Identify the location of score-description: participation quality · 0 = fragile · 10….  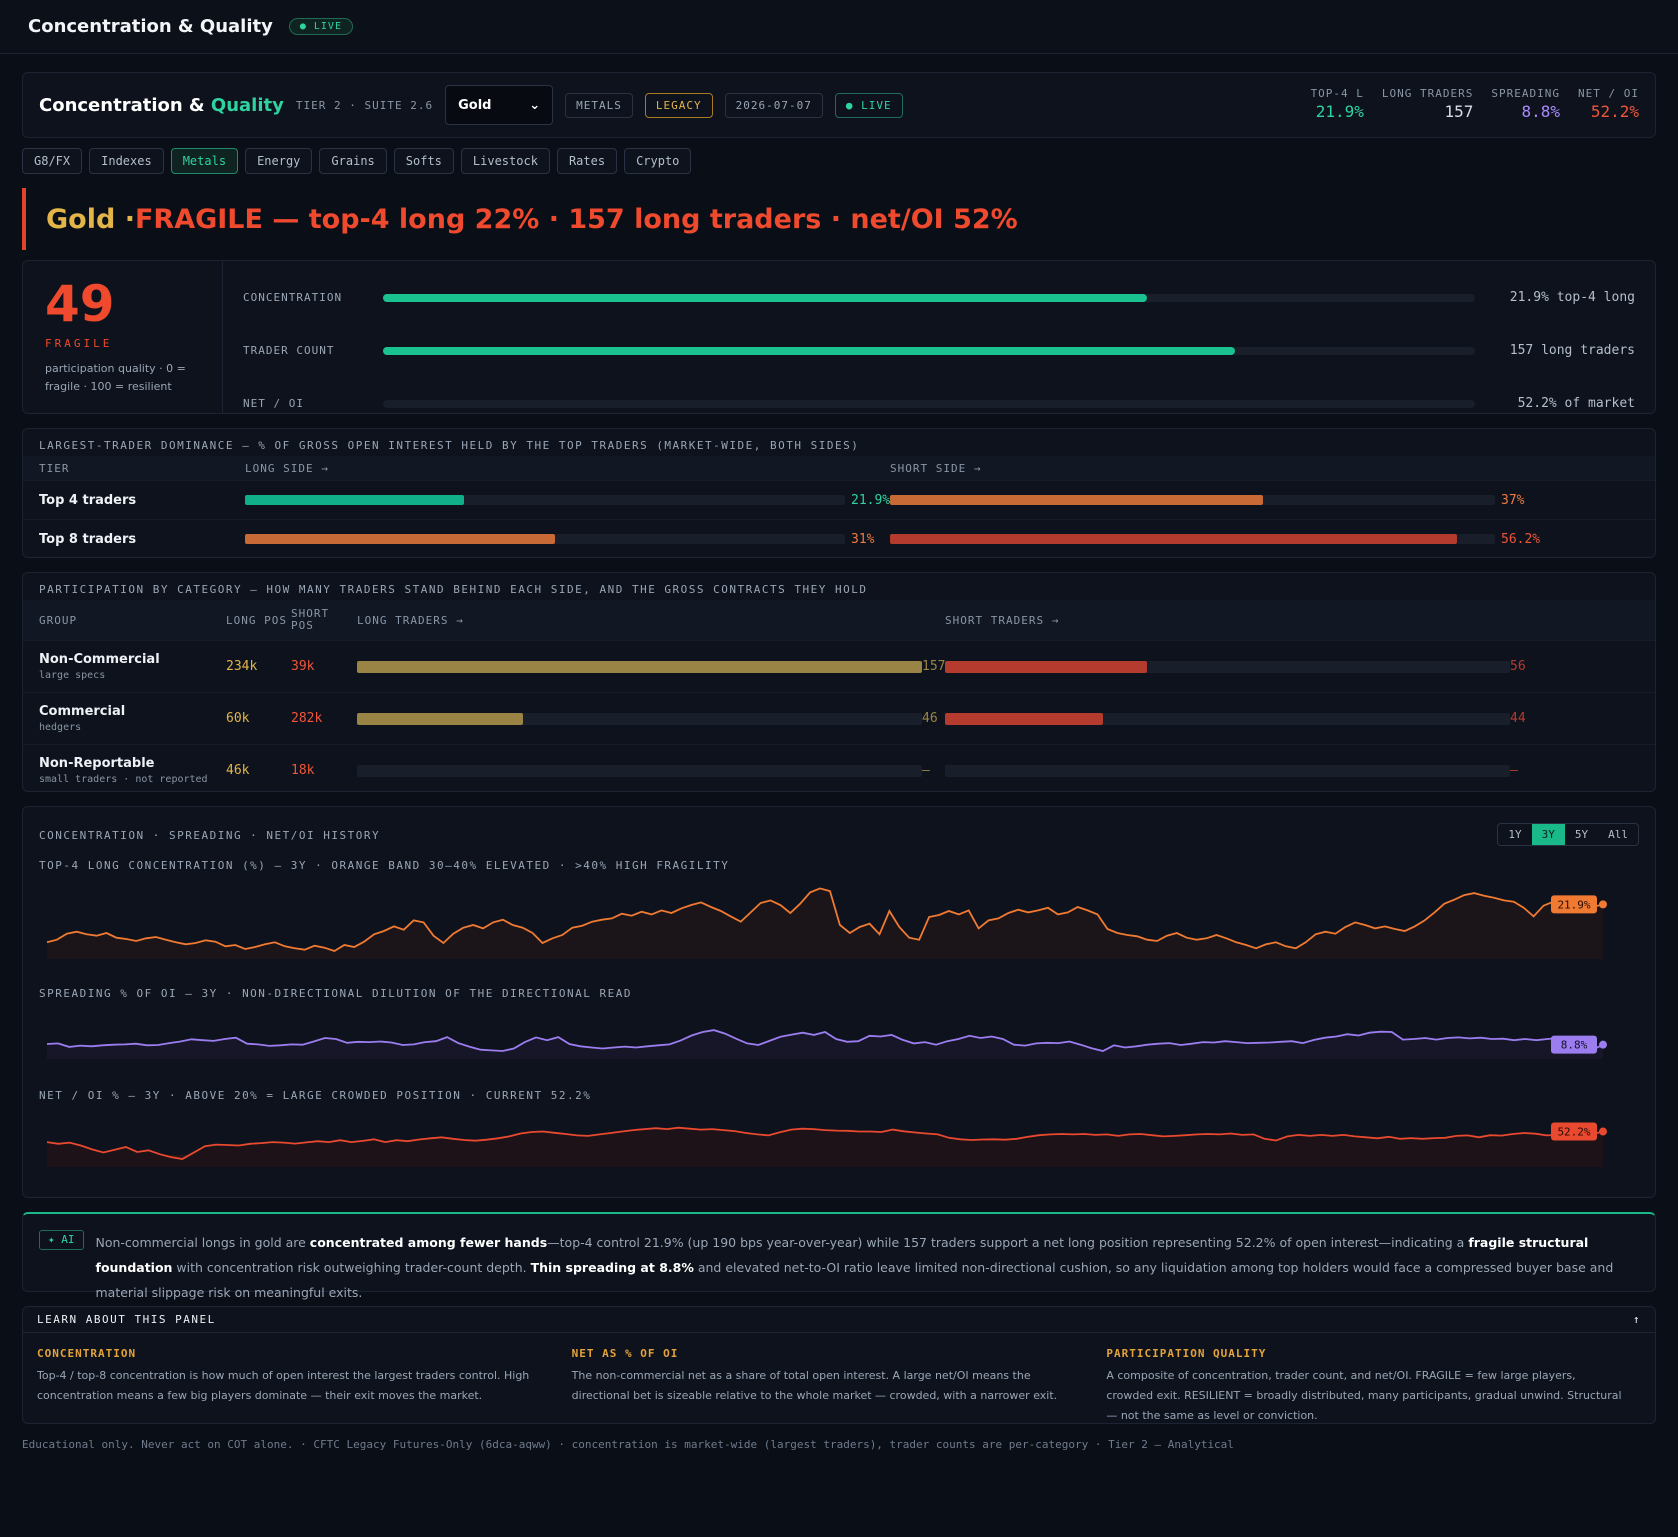
(115, 377).